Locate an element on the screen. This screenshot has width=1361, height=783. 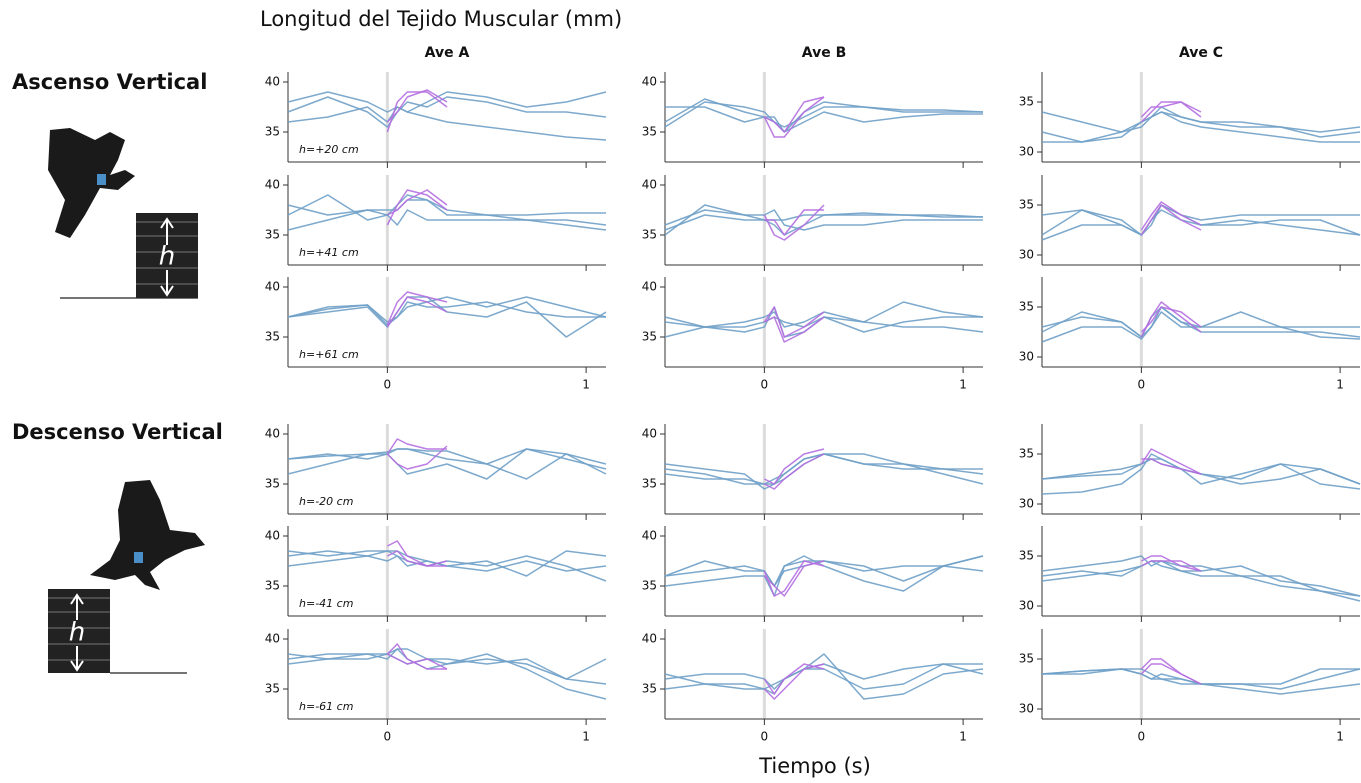
panel-annotation: h=+20 cm is located at coordinates (329, 149).